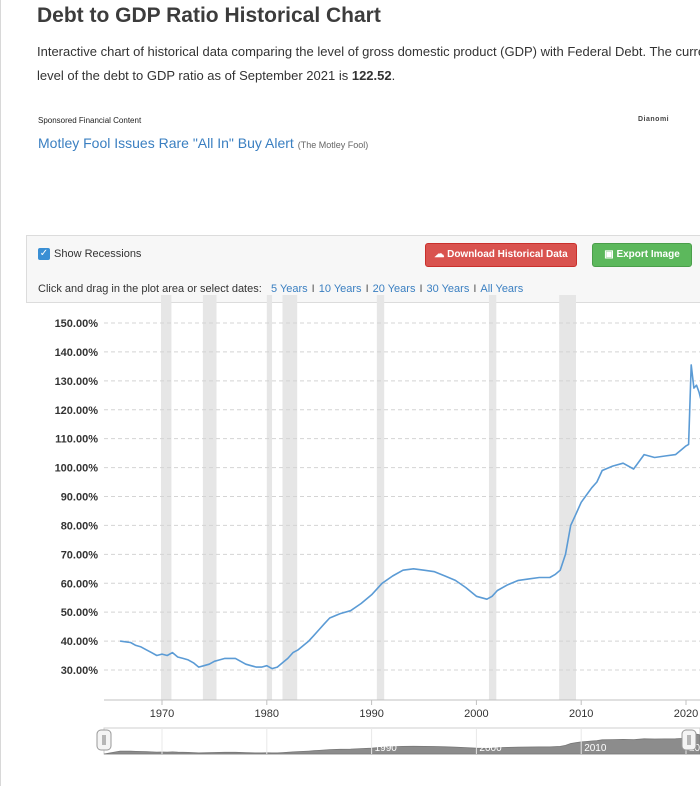 The height and width of the screenshot is (786, 700). Describe the element at coordinates (386, 748) in the screenshot. I see `navigator-tick-label: 1990` at that location.